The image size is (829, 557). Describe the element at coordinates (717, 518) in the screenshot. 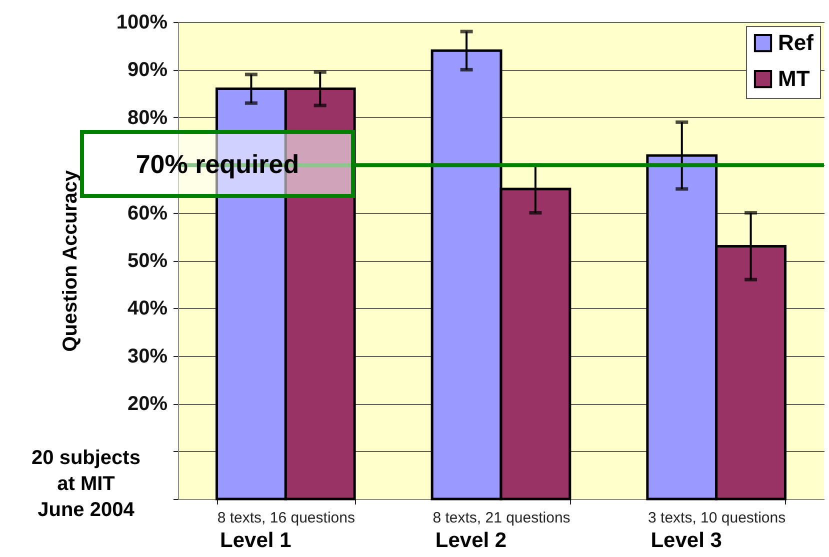

I see `x-tick-label: 3 texts, 10 questions` at that location.